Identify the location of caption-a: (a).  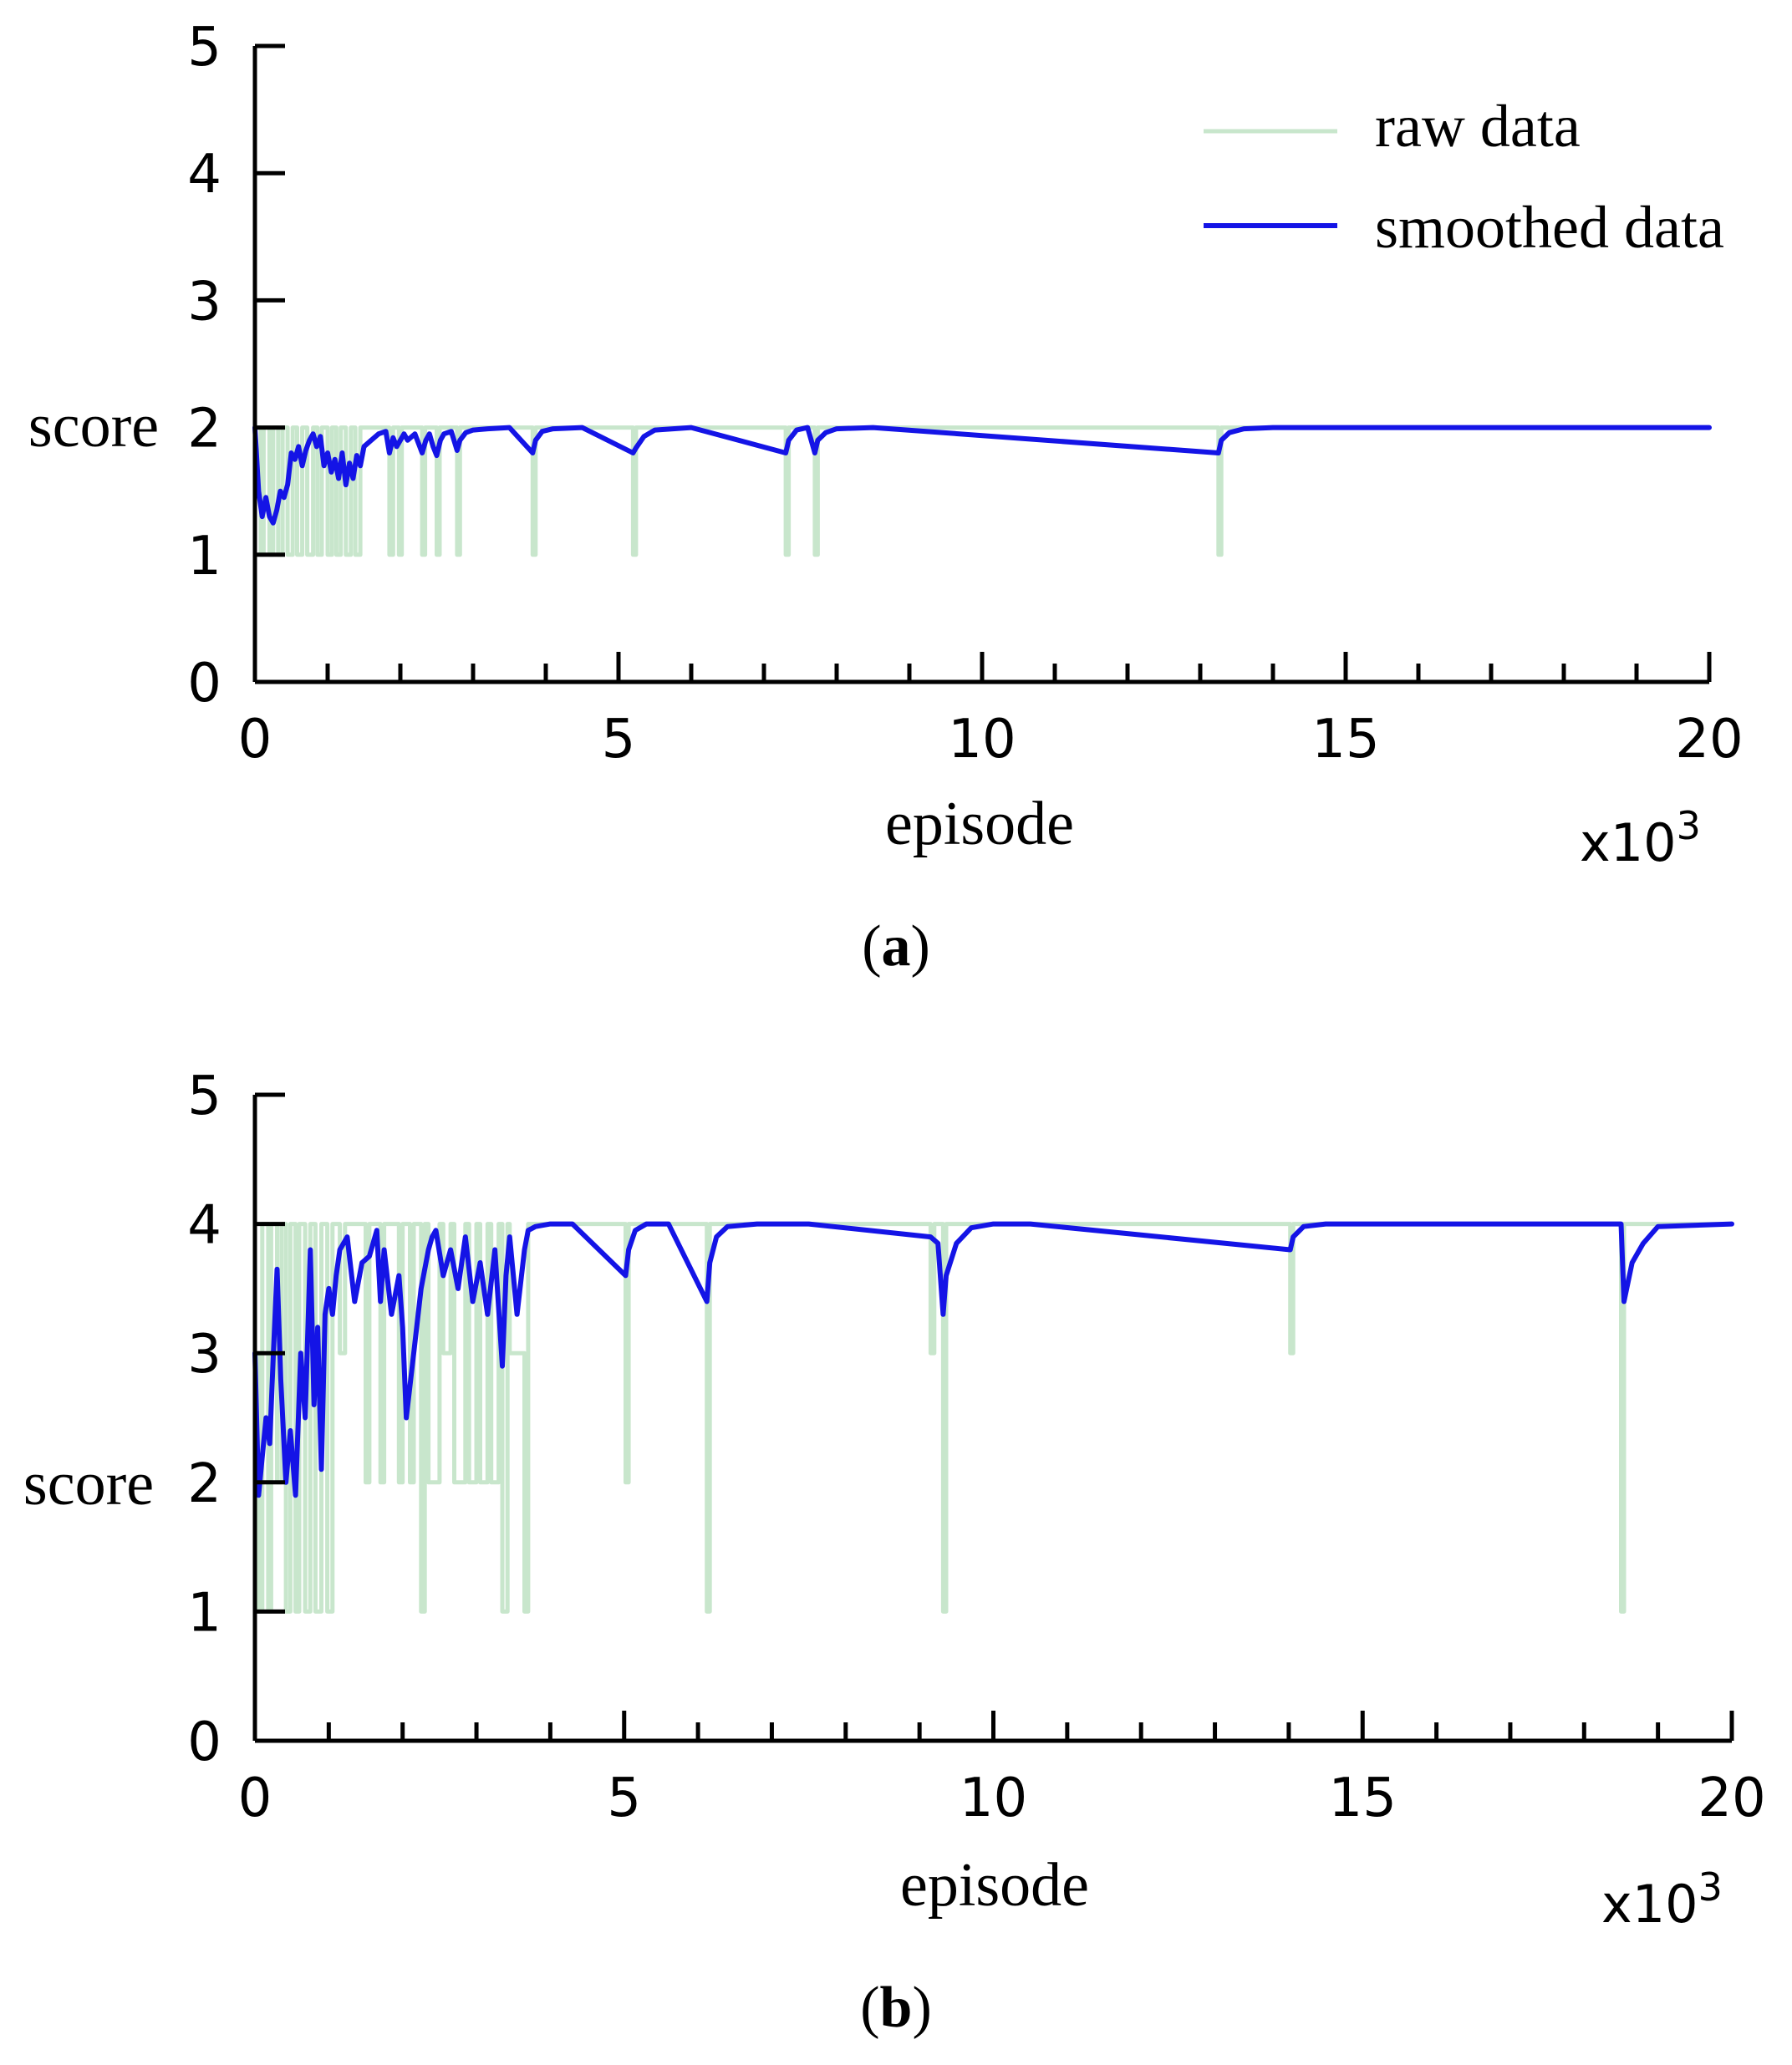
(896, 946).